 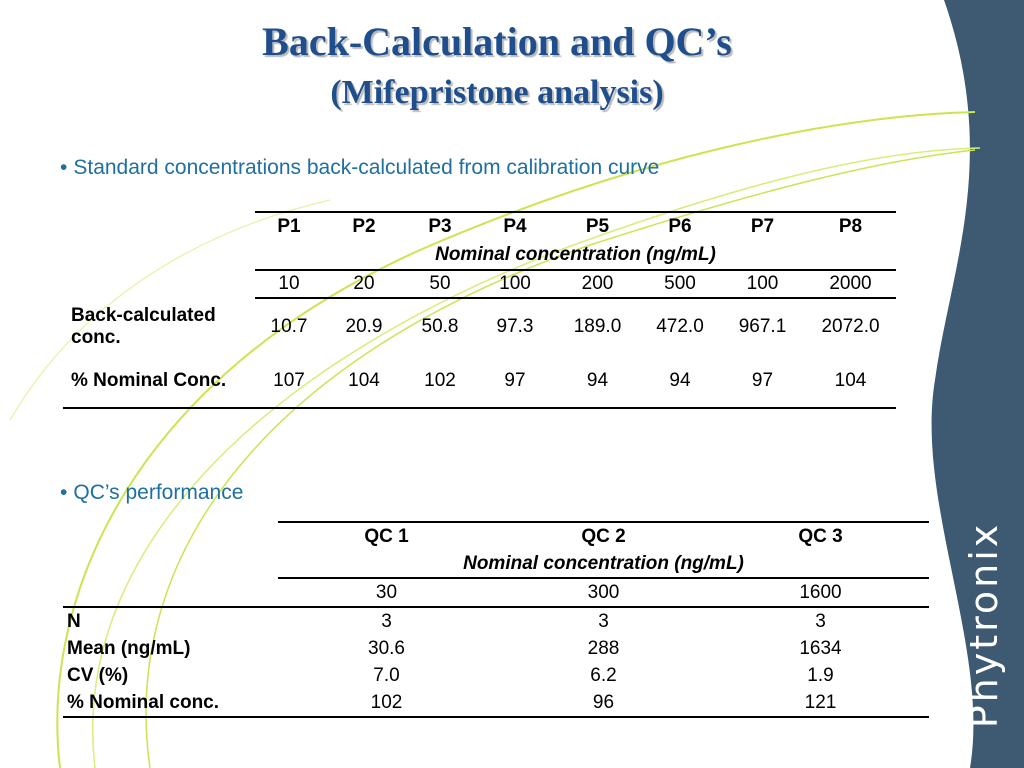 What do you see at coordinates (386, 592) in the screenshot?
I see `nominal-value: 30` at bounding box center [386, 592].